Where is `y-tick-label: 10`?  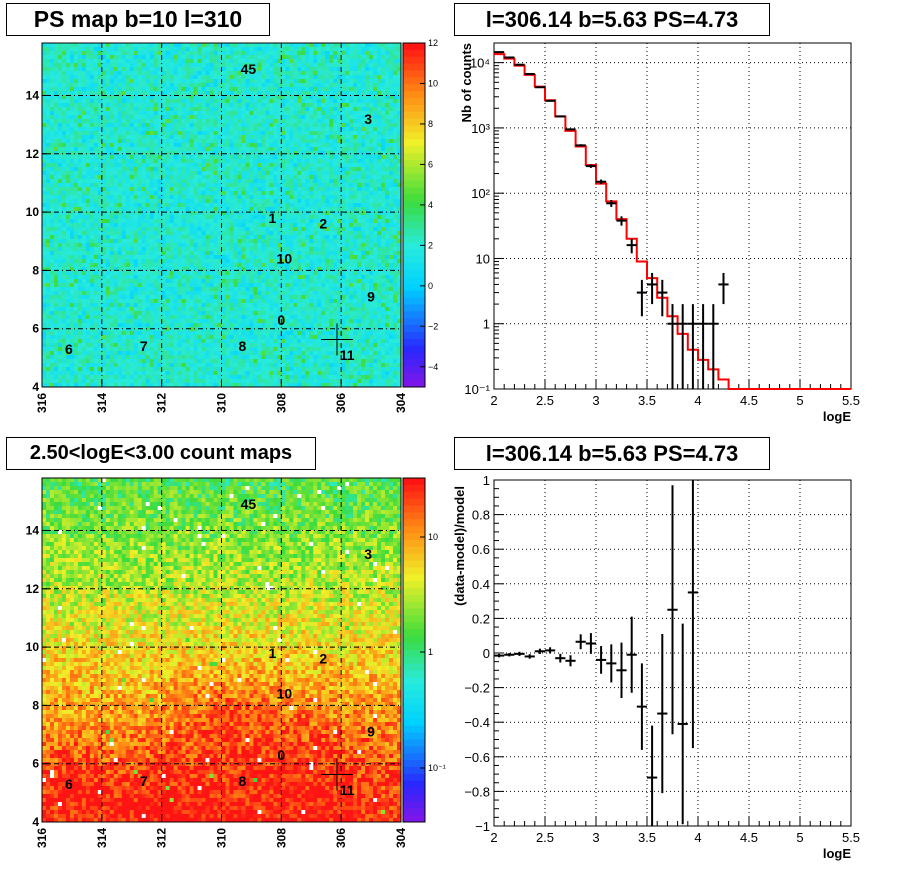 y-tick-label: 10 is located at coordinates (33, 212).